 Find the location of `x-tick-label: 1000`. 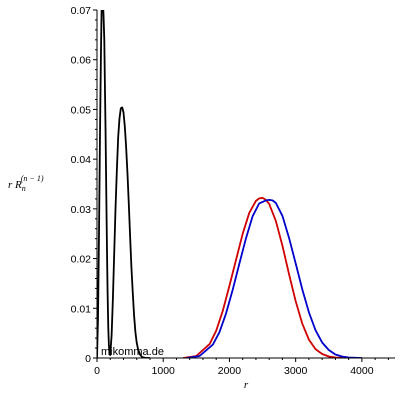

x-tick-label: 1000 is located at coordinates (164, 371).